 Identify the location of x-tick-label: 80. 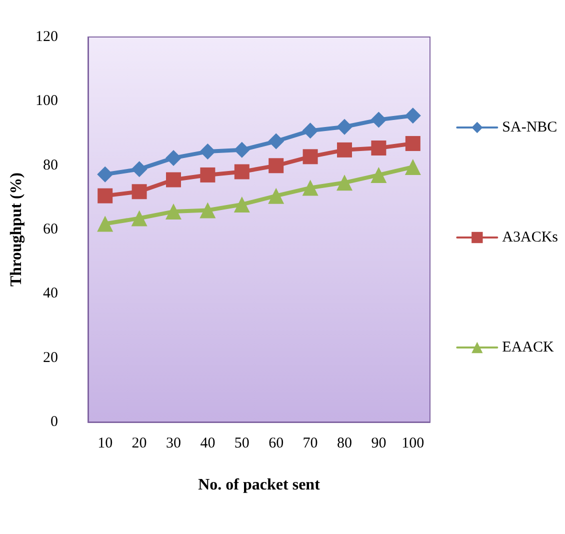
(344, 444).